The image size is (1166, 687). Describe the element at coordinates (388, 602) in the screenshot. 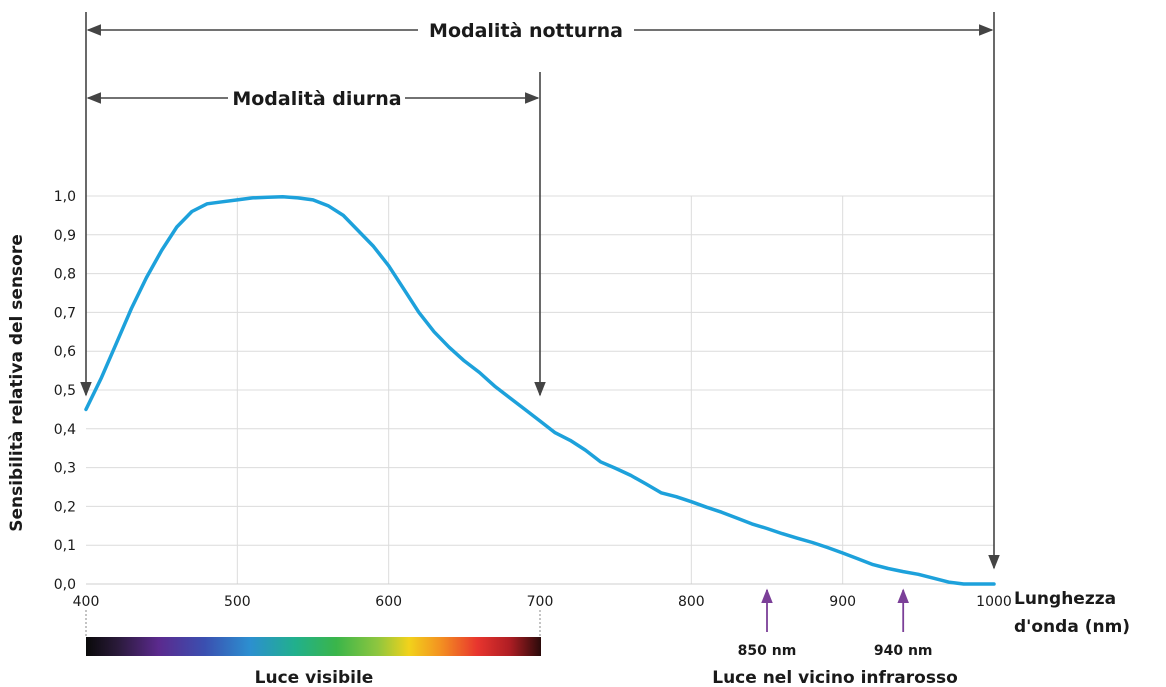

I see `x-tick-label: 600` at that location.